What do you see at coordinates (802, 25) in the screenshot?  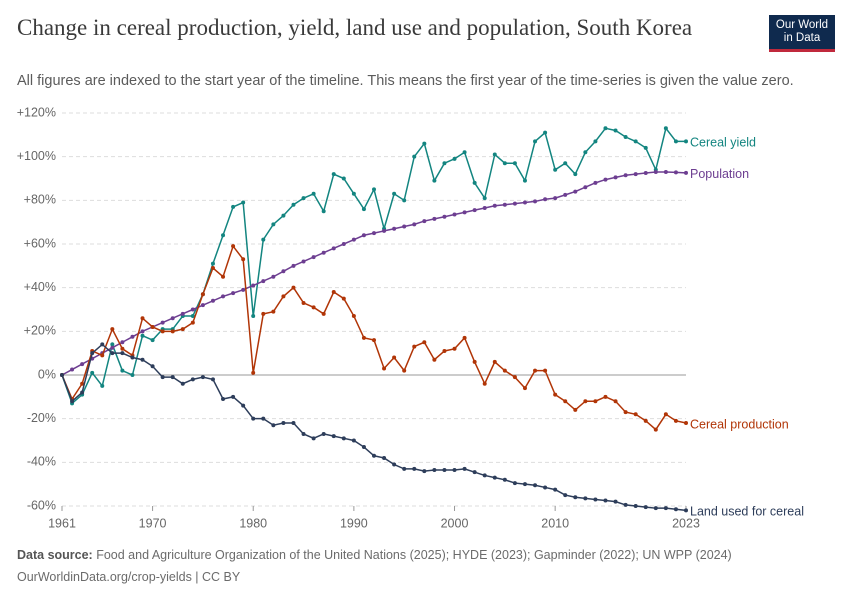 I see `logo-line: Our World` at bounding box center [802, 25].